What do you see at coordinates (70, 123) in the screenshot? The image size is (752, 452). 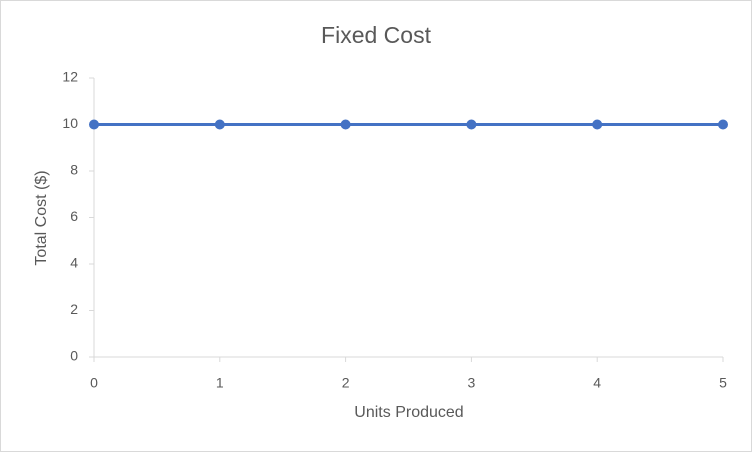 I see `y-tick-label: 10` at bounding box center [70, 123].